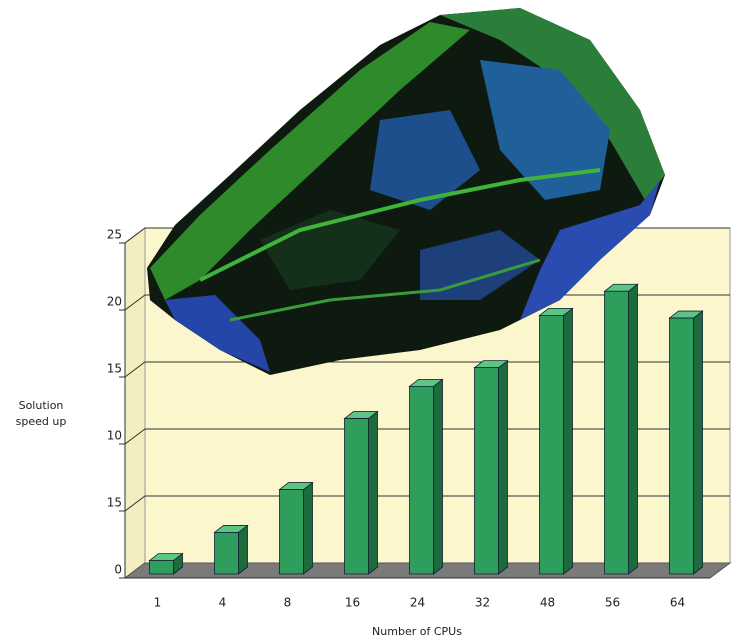 The height and width of the screenshot is (641, 737). I want to click on y-axis-title: Solution speed up, so click(41, 413).